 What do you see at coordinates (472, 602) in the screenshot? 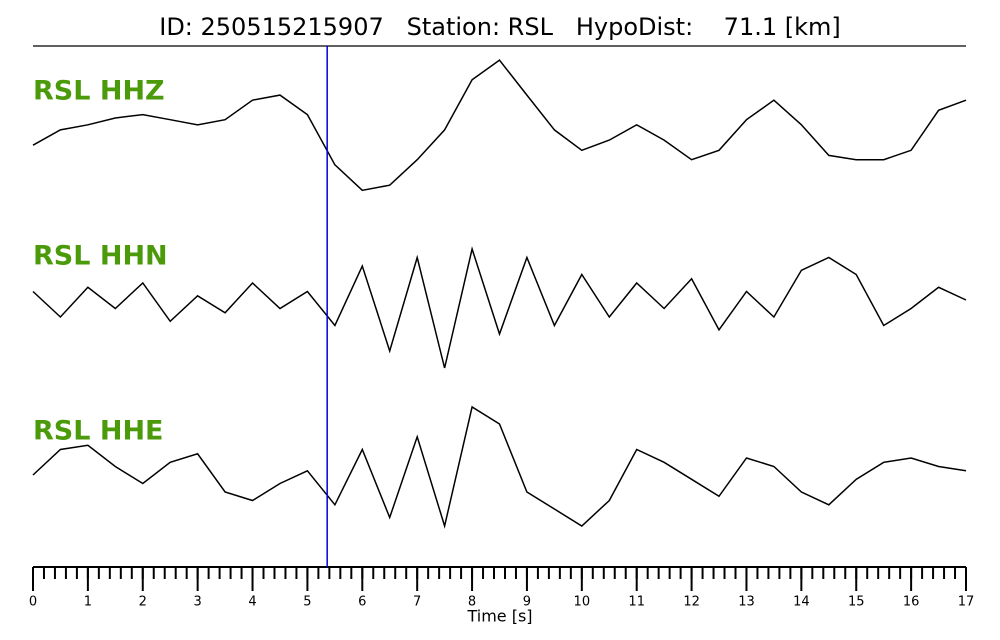
I see `x-tick-label: 8` at bounding box center [472, 602].